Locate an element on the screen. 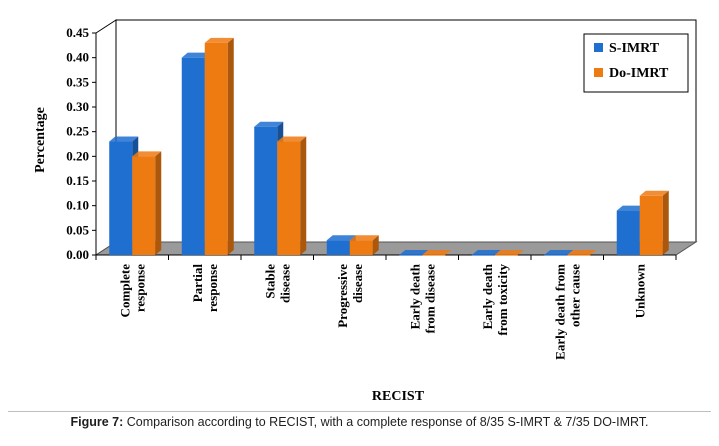 This screenshot has height=446, width=719. y-tick-label: 0.05 is located at coordinates (77, 229).